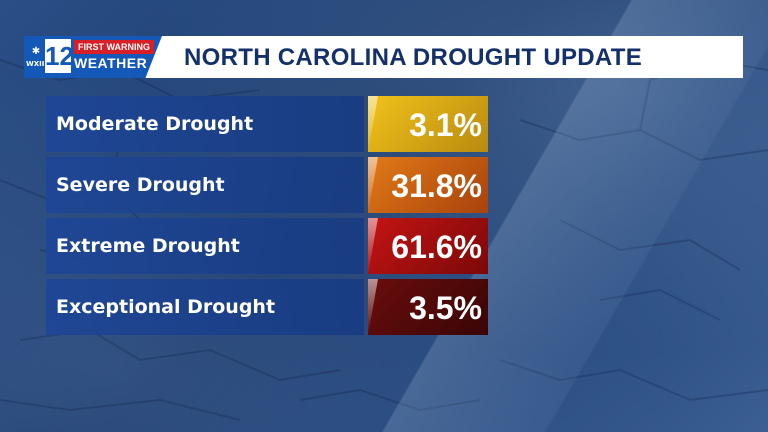 The image size is (768, 432). What do you see at coordinates (436, 247) in the screenshot?
I see `value-text: 61.6%` at bounding box center [436, 247].